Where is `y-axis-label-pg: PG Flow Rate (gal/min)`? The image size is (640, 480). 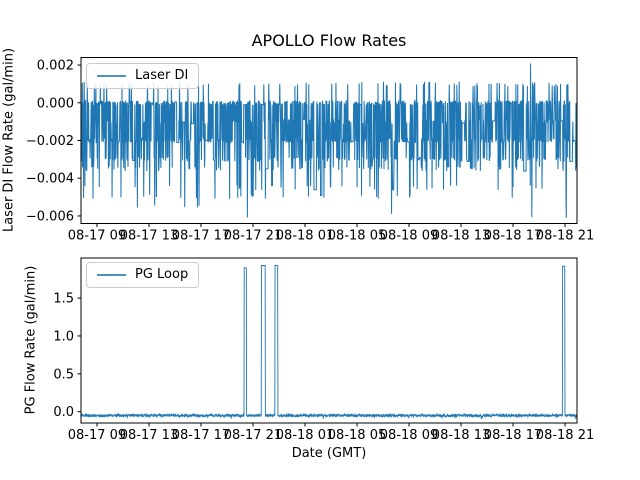
y-axis-label-pg: PG Flow Rate (gal/min) is located at coordinates (31, 340).